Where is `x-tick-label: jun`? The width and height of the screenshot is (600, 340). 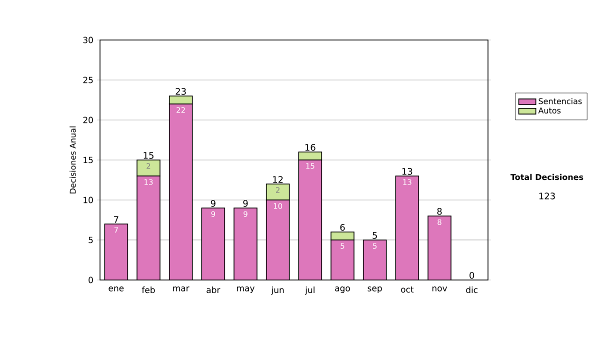 x-tick-label: jun is located at coordinates (277, 290).